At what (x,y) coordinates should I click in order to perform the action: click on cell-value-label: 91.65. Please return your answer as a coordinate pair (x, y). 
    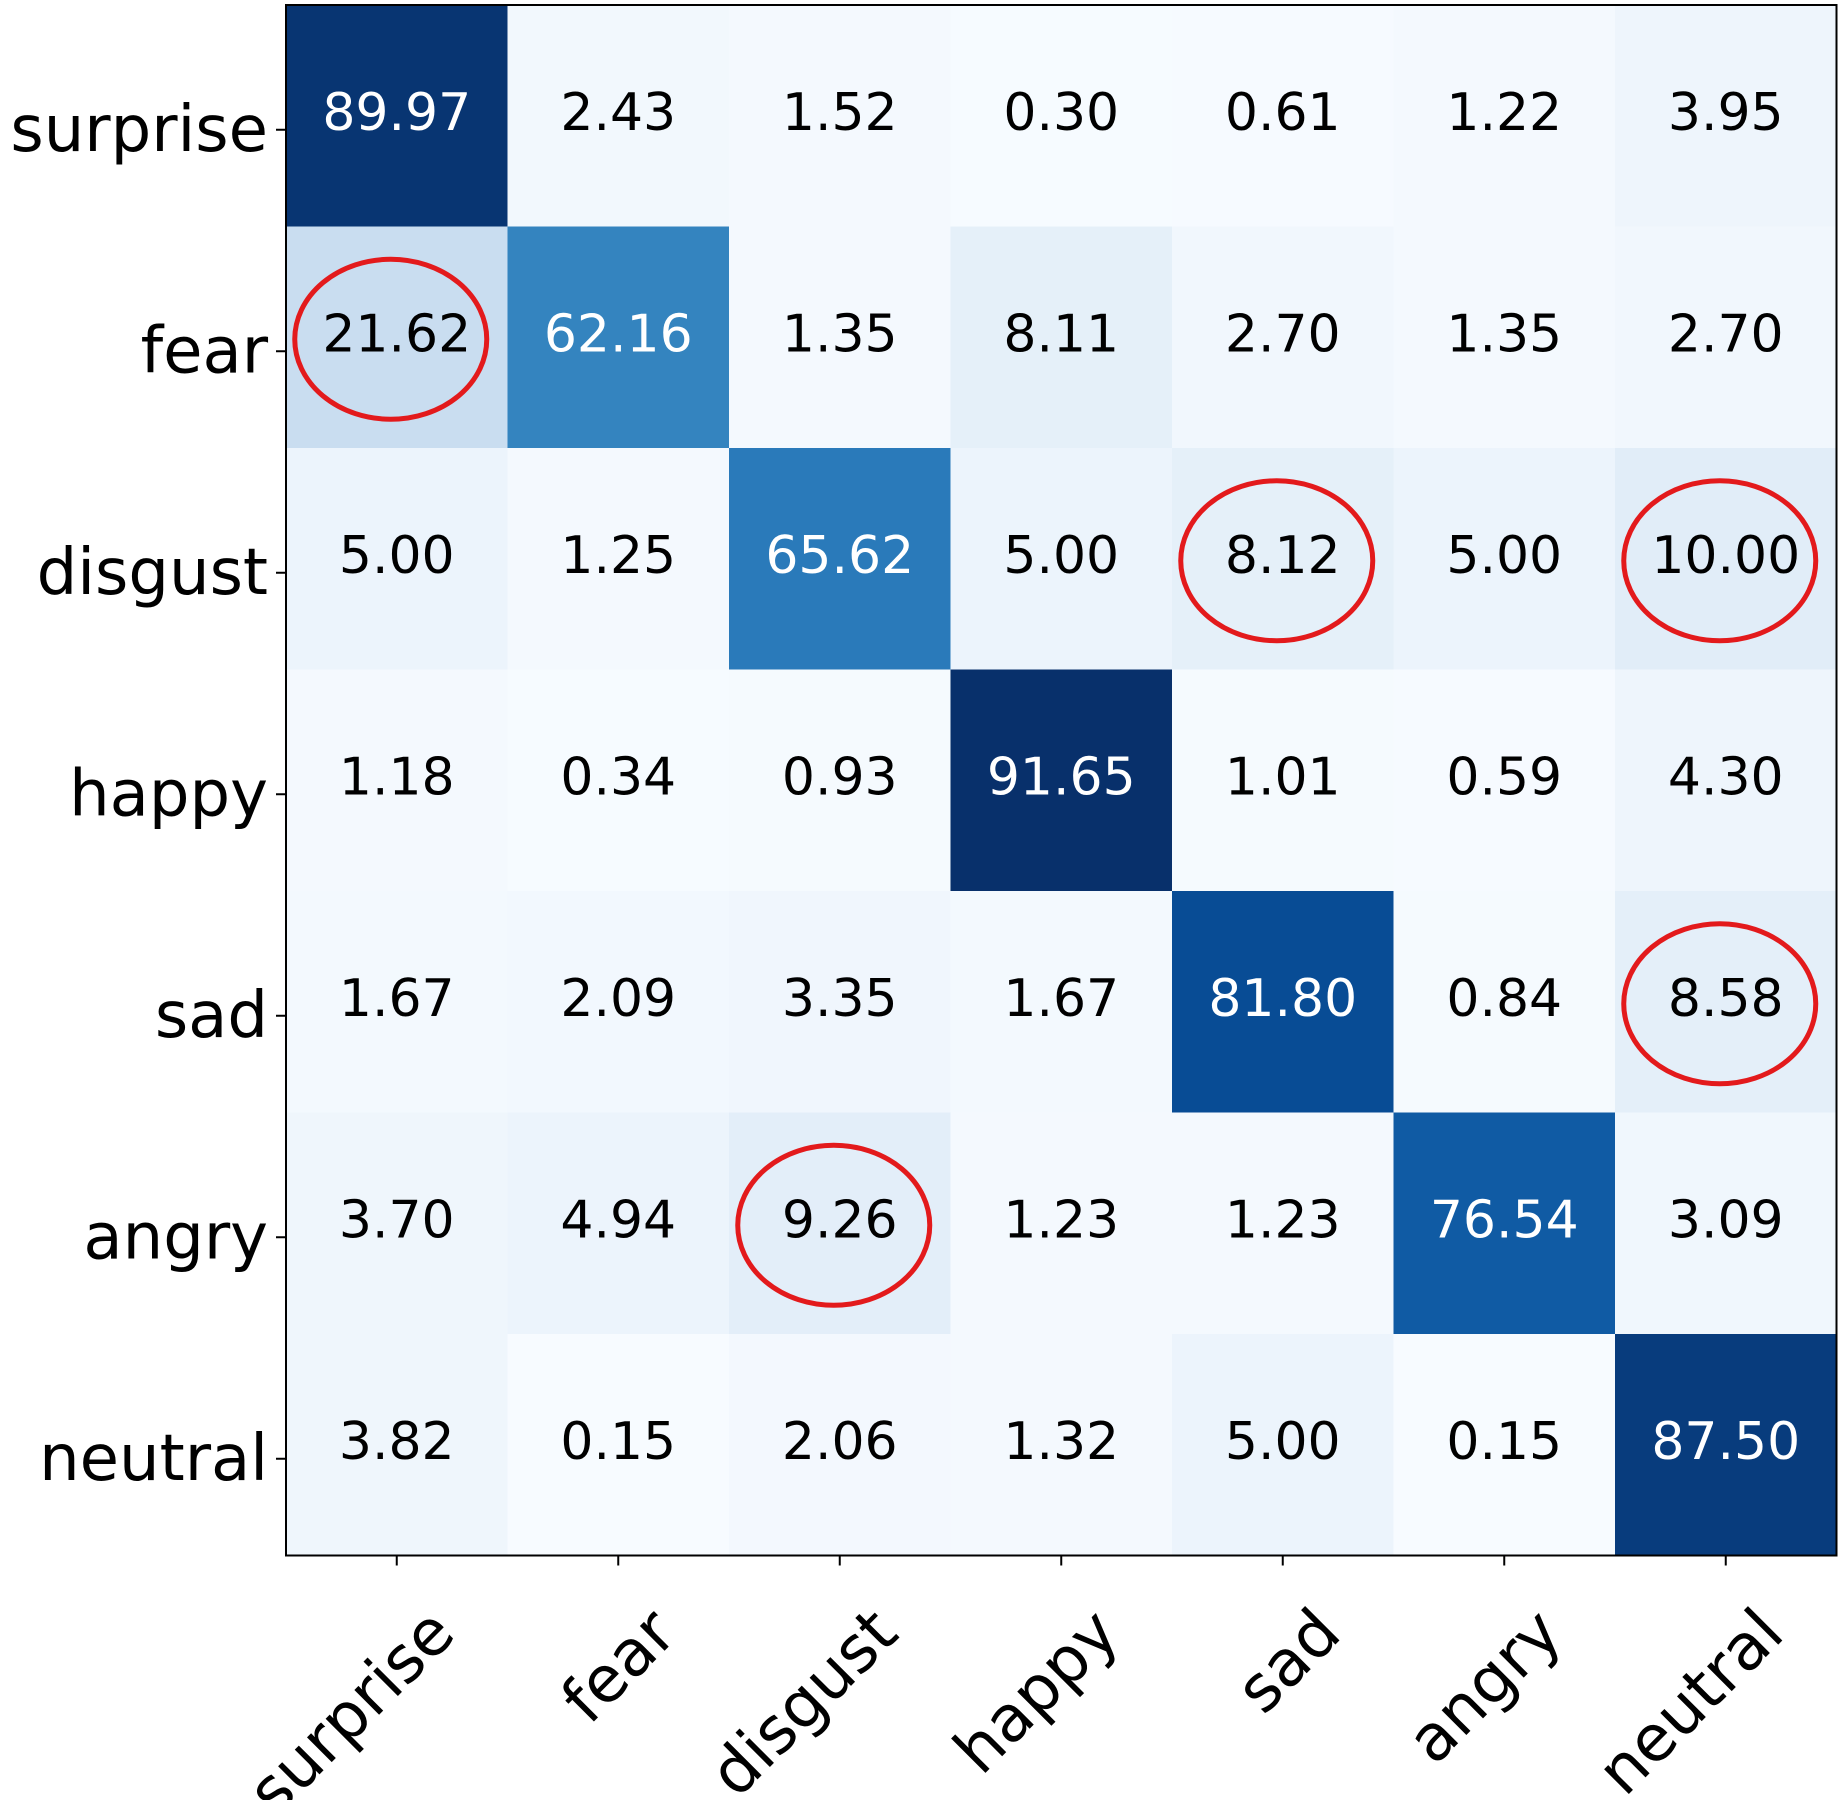
    Looking at the image, I should click on (1061, 777).